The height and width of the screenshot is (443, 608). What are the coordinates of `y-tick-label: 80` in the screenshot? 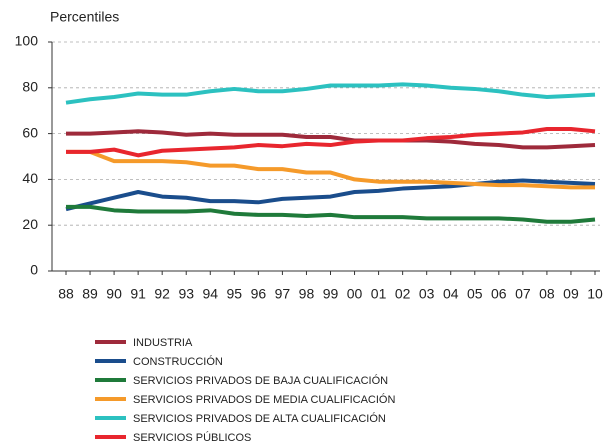 It's located at (30, 87).